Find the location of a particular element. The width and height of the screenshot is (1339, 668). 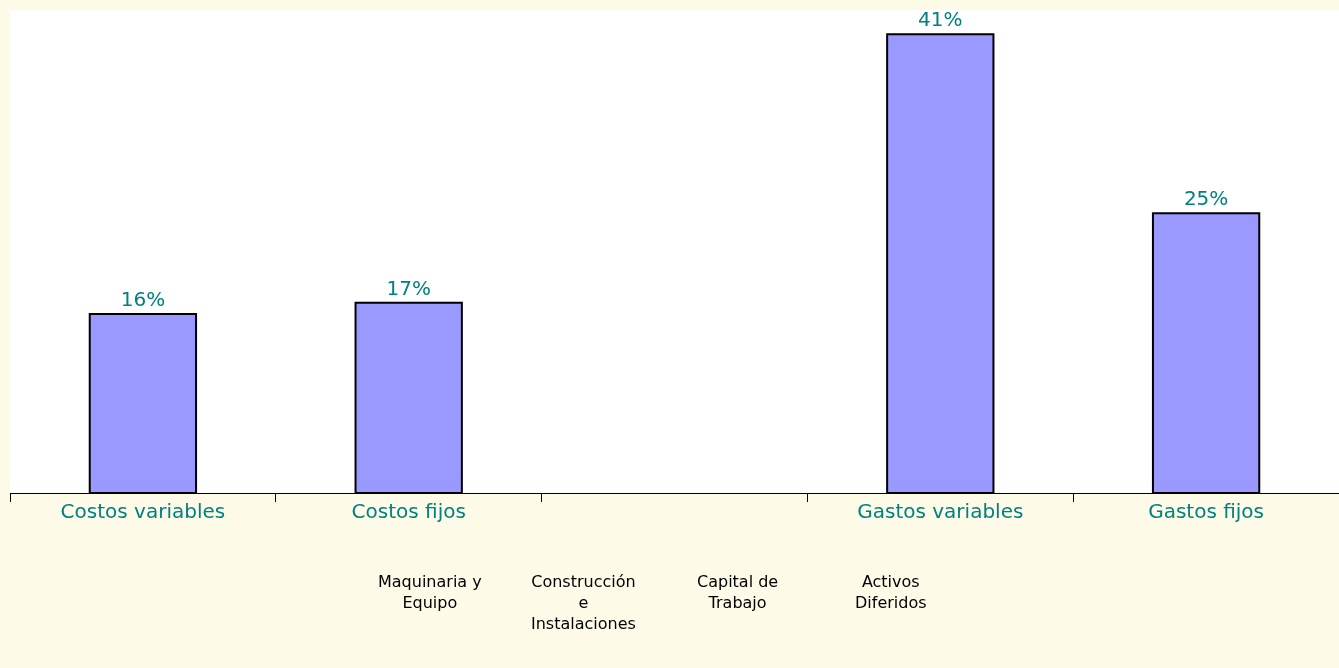

data-label: 16% is located at coordinates (143, 298).